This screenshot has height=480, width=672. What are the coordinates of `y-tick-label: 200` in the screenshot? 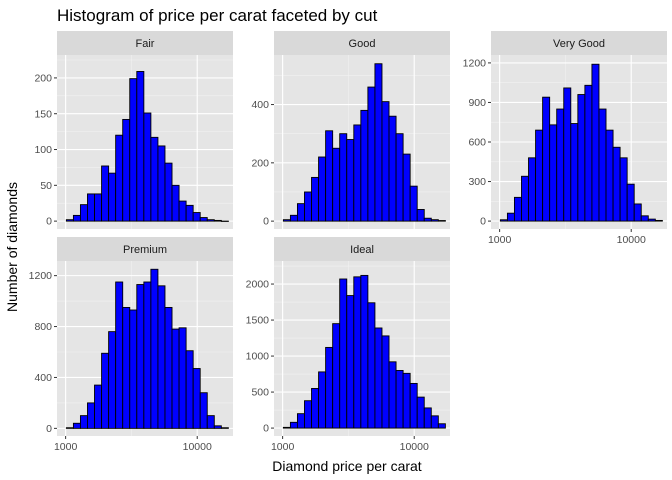 It's located at (260, 163).